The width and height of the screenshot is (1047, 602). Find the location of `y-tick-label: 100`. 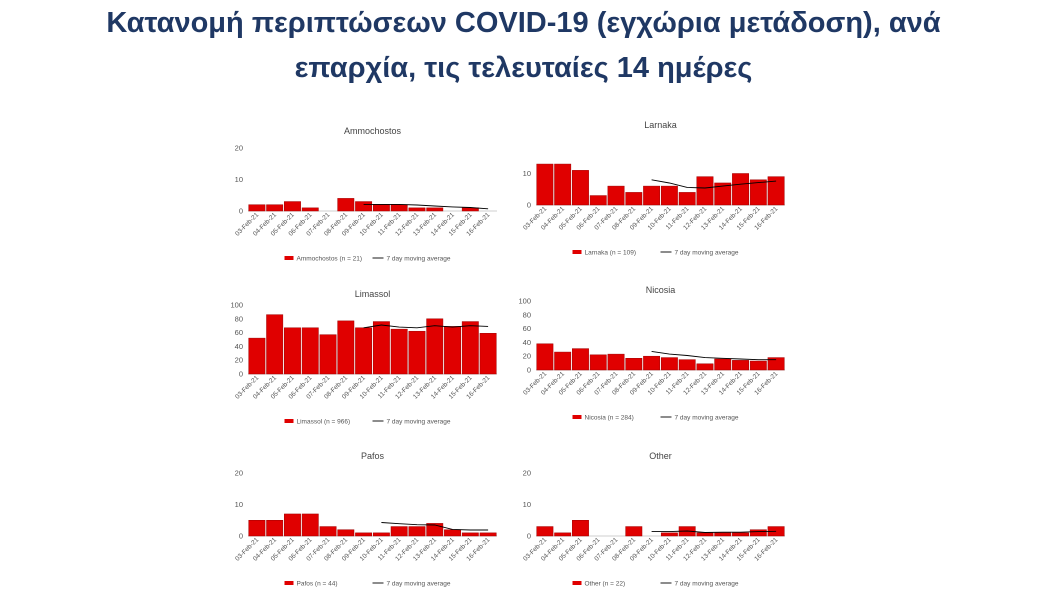

y-tick-label: 100 is located at coordinates (524, 301).